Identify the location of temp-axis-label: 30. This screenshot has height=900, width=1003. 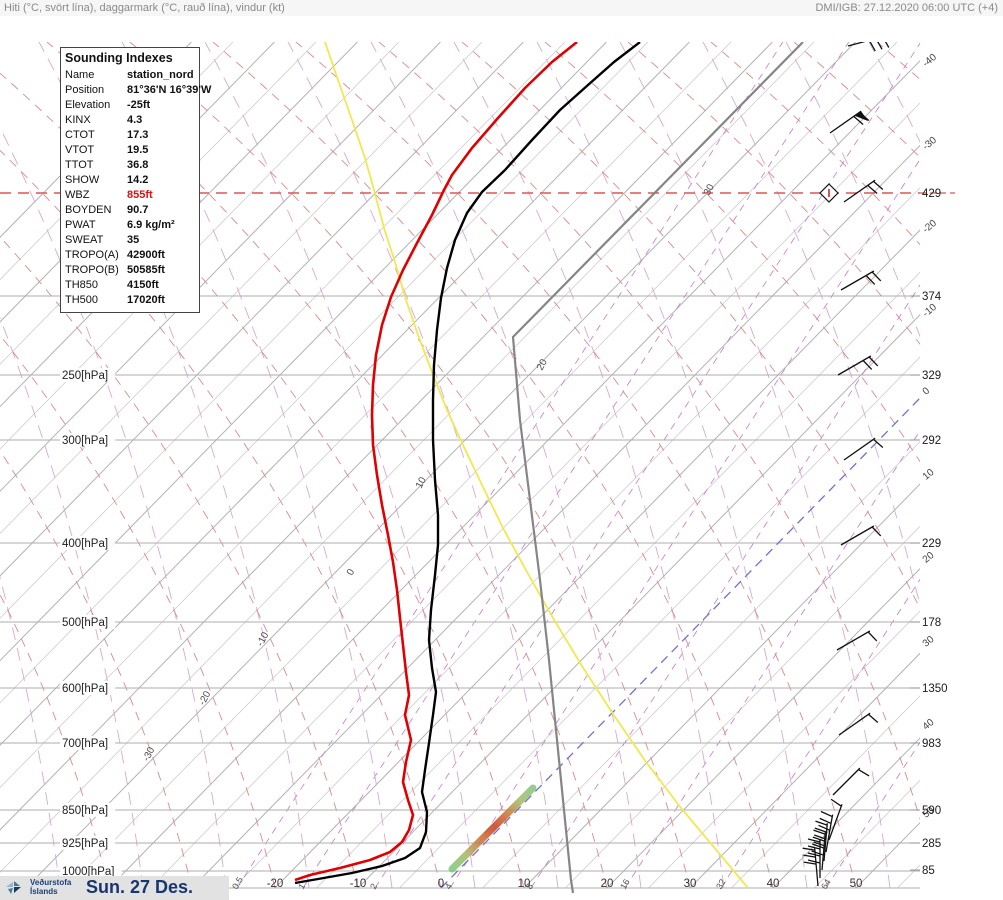
(690, 884).